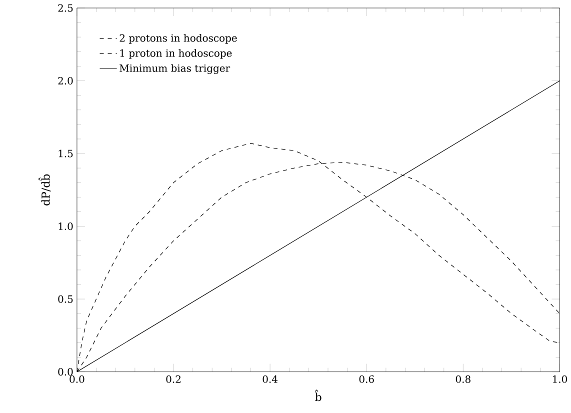  What do you see at coordinates (318, 396) in the screenshot?
I see `x-axis-title: b̂` at bounding box center [318, 396].